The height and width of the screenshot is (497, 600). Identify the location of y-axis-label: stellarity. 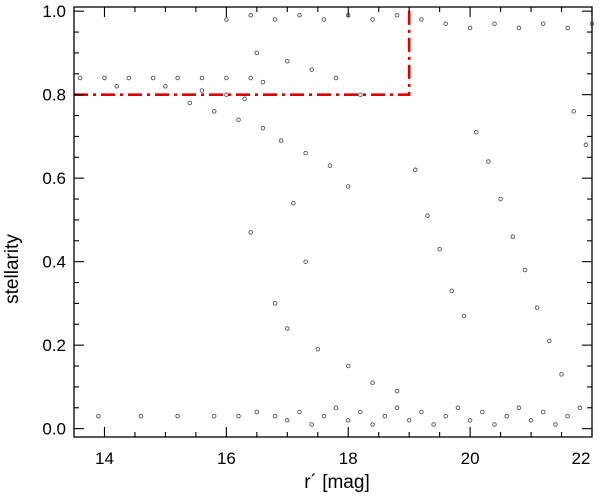
(12, 269).